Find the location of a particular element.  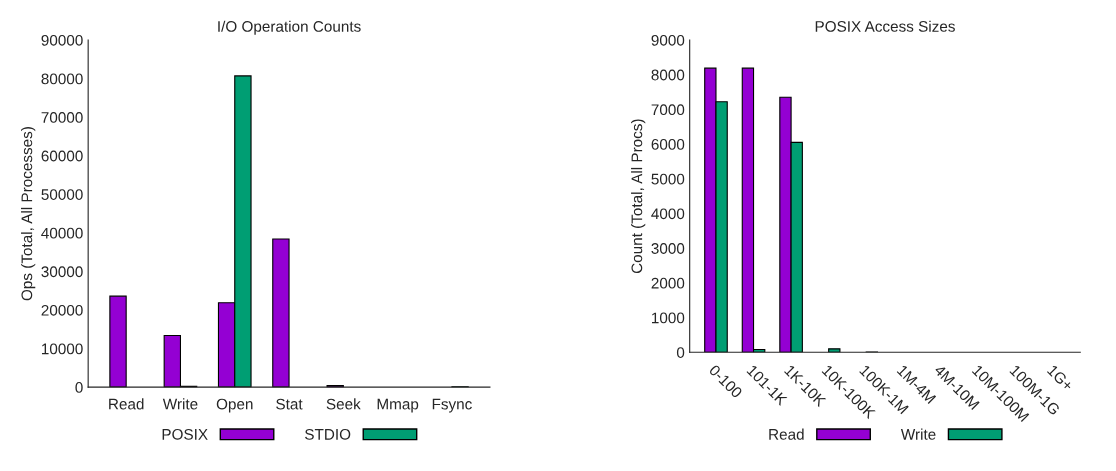

y-tick-label: 70000 is located at coordinates (62, 117).